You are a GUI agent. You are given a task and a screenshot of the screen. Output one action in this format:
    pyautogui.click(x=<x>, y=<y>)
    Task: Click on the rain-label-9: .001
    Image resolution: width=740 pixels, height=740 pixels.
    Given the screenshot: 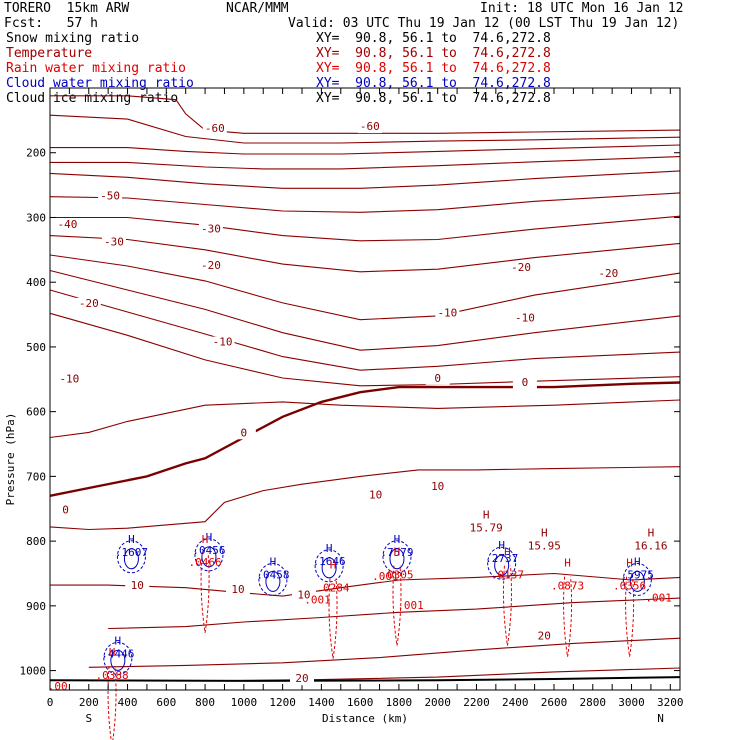 What is the action you would take?
    pyautogui.click(x=658, y=597)
    